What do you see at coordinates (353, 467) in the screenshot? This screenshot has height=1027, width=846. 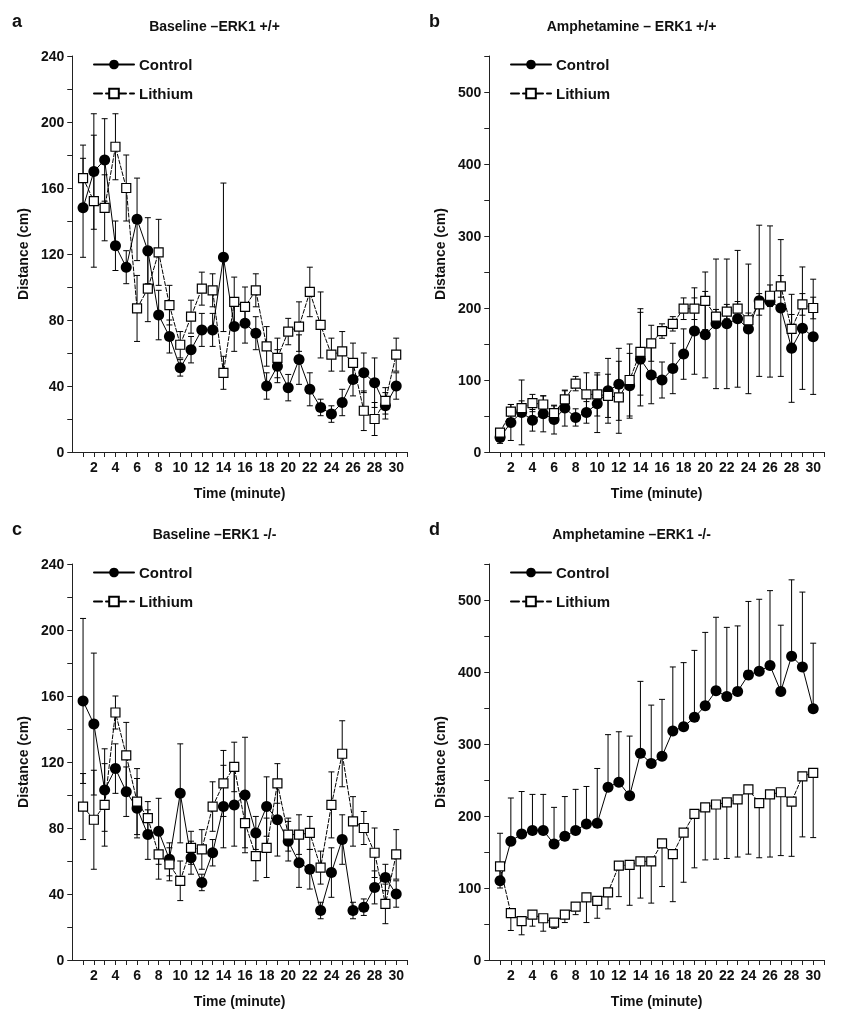 I see `x-tick-label: 26` at bounding box center [353, 467].